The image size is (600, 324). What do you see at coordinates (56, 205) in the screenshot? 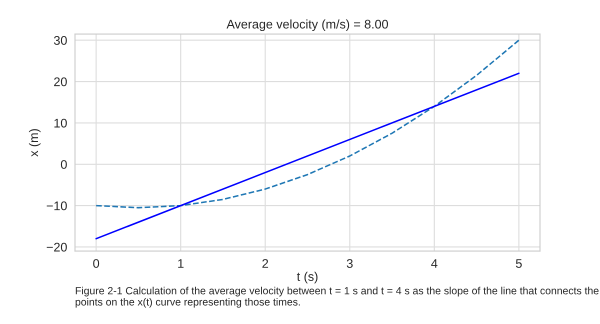
I see `y-tick-label: −10` at bounding box center [56, 205].